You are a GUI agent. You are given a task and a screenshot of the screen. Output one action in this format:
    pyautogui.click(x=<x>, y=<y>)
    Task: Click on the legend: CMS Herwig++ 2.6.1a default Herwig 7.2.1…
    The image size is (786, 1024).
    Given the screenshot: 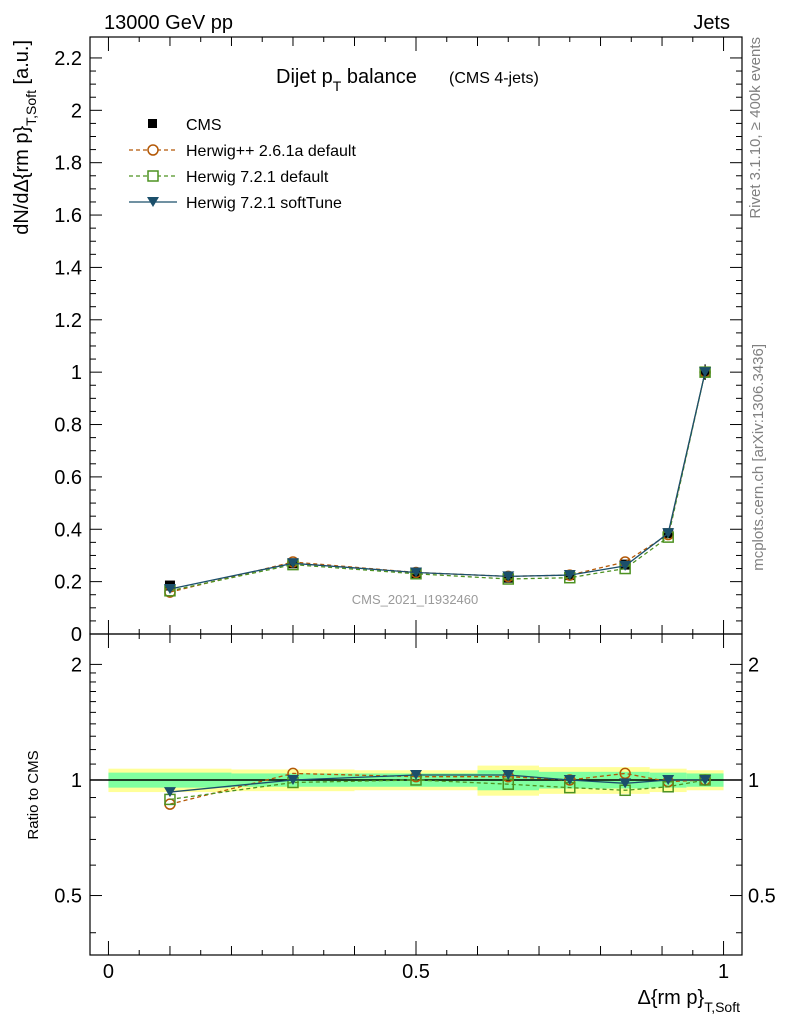 What is the action you would take?
    pyautogui.click(x=242, y=164)
    